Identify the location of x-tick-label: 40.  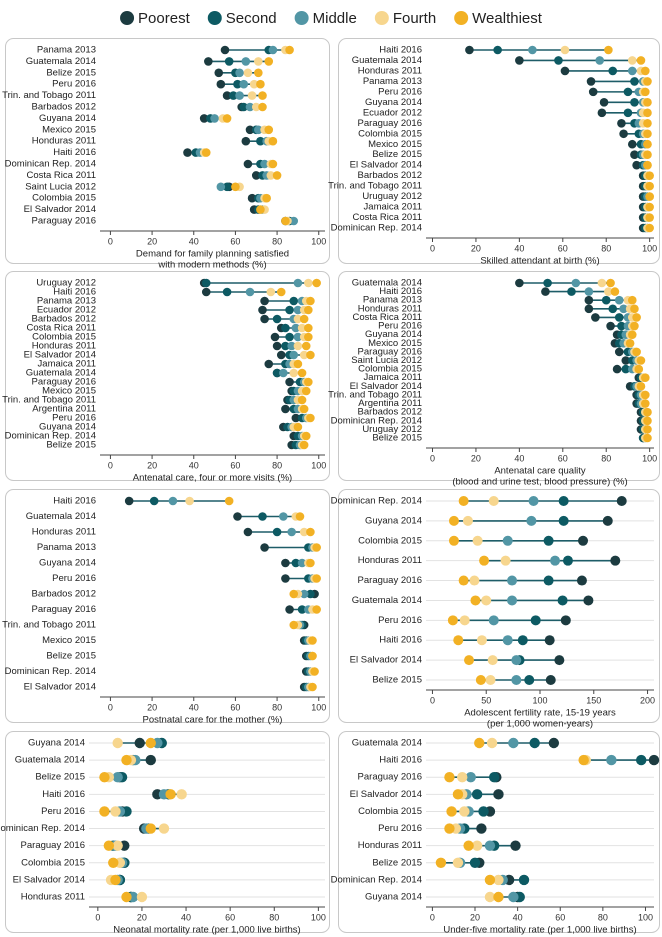
(518, 917).